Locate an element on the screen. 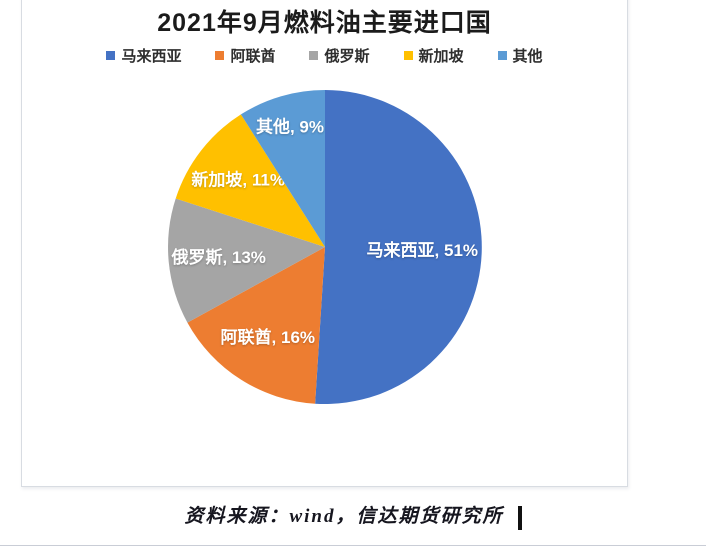 The height and width of the screenshot is (546, 706). legend-swatch-other is located at coordinates (502, 55).